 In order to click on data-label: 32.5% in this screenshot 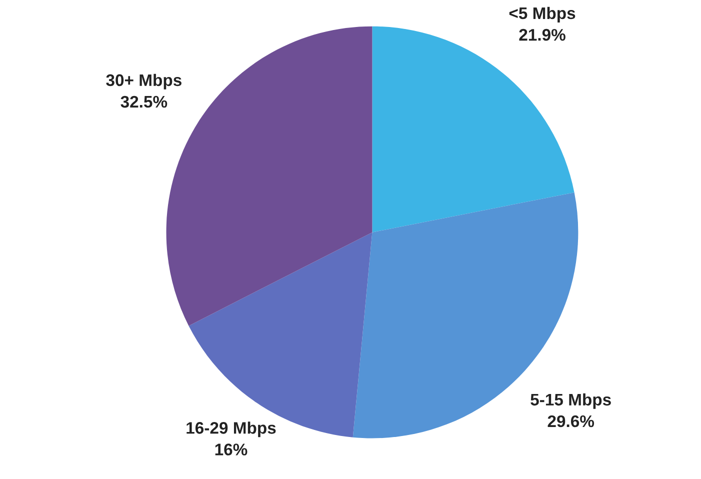, I will do `click(144, 102)`.